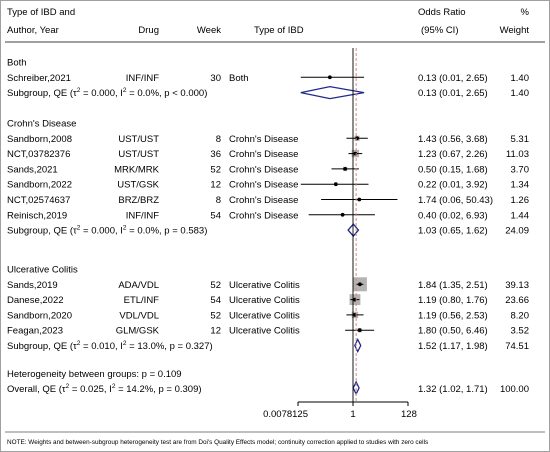 The image size is (550, 452). What do you see at coordinates (453, 154) in the screenshot?
I see `study-ci-text: 1.23 (0.67, 2.26)` at bounding box center [453, 154].